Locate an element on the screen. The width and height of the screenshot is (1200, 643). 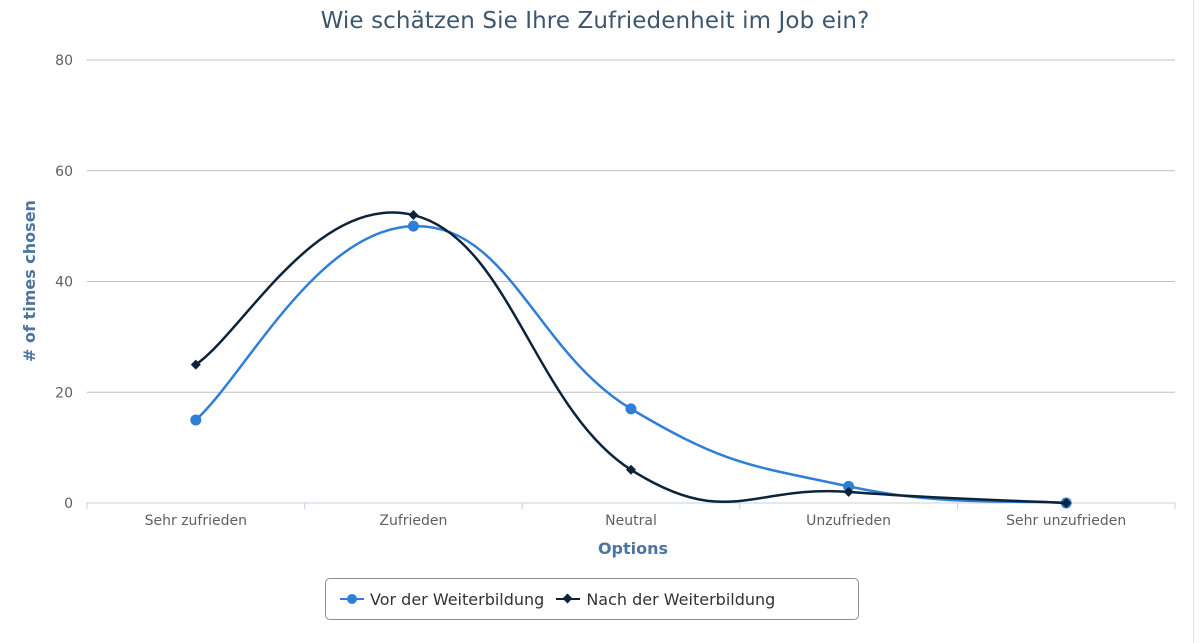
y-axis-title: # of times chosen is located at coordinates (29, 281).